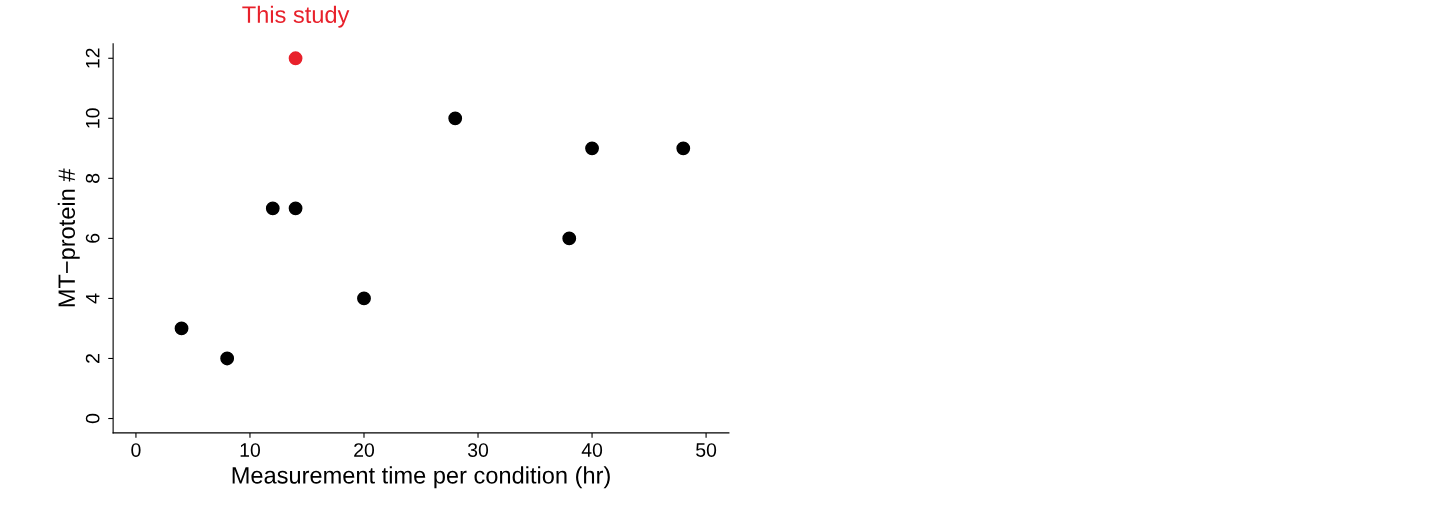 The image size is (1432, 516). What do you see at coordinates (92, 418) in the screenshot?
I see `y-tick-label: 0` at bounding box center [92, 418].